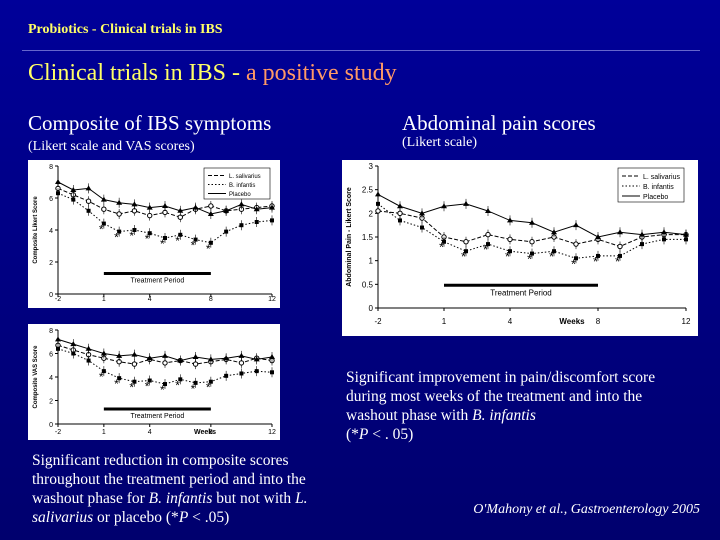 The width and height of the screenshot is (720, 540). What do you see at coordinates (242, 186) in the screenshot?
I see `legend-label: B. infantis` at bounding box center [242, 186].